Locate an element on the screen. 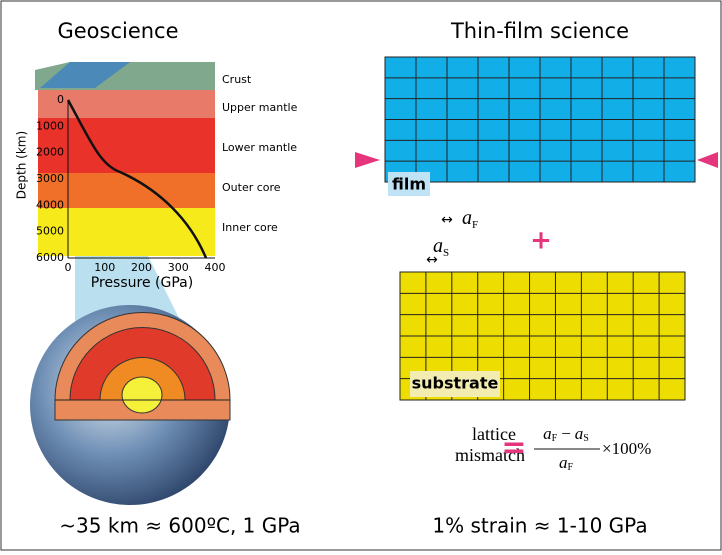 The image size is (722, 555). compress-arrow-left is located at coordinates (367, 160).